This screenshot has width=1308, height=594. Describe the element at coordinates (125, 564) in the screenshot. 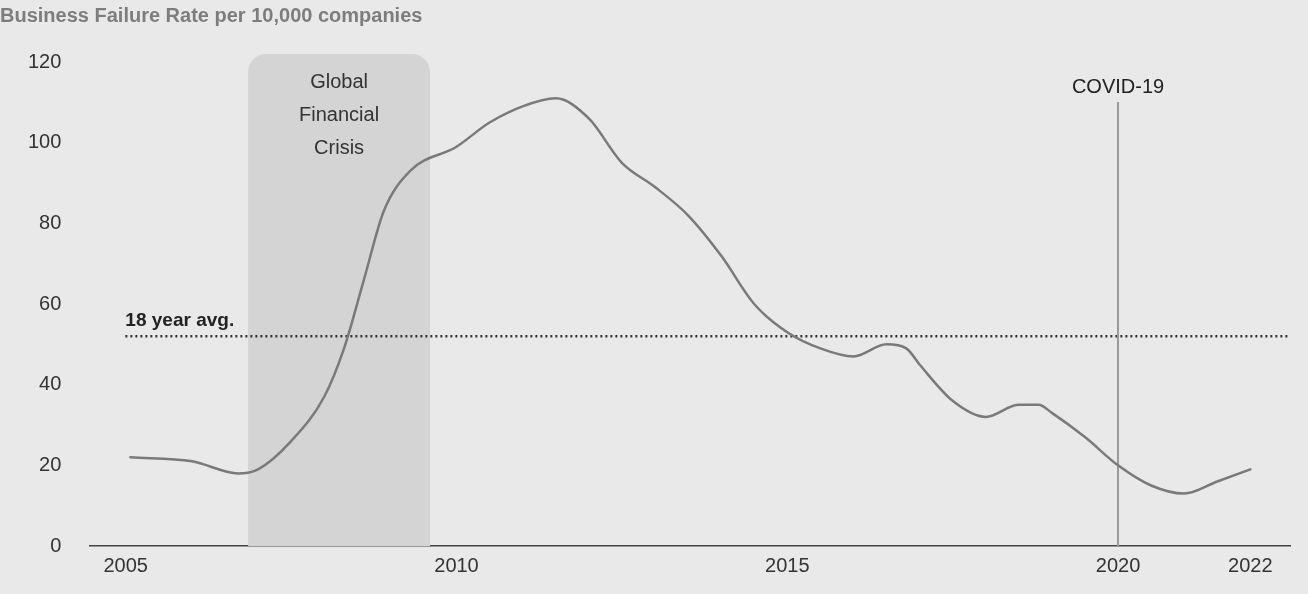

I see `x-tick-label: 2005` at that location.